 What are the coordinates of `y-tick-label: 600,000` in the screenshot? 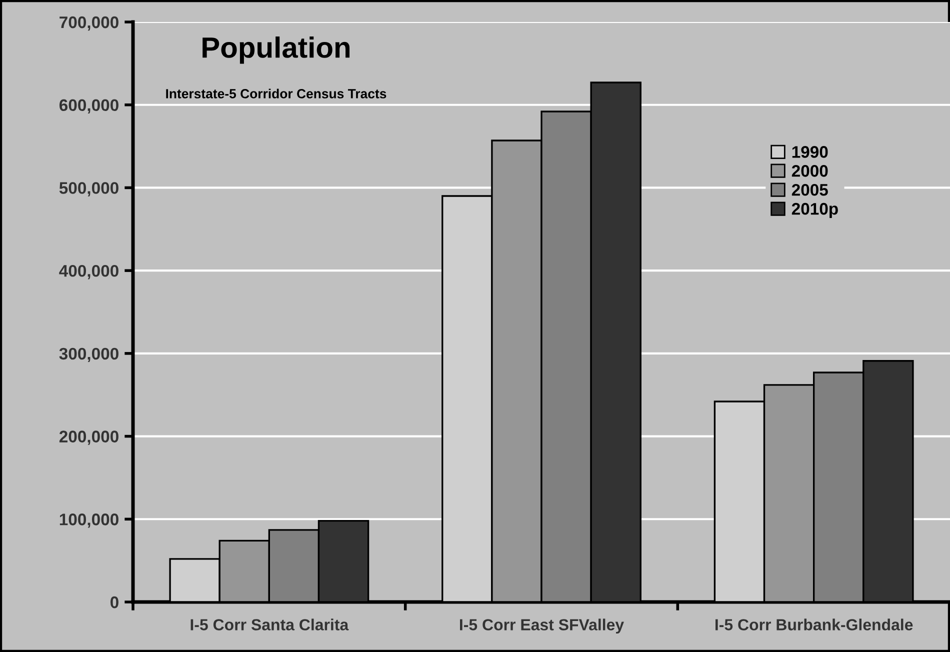 It's located at (88, 106).